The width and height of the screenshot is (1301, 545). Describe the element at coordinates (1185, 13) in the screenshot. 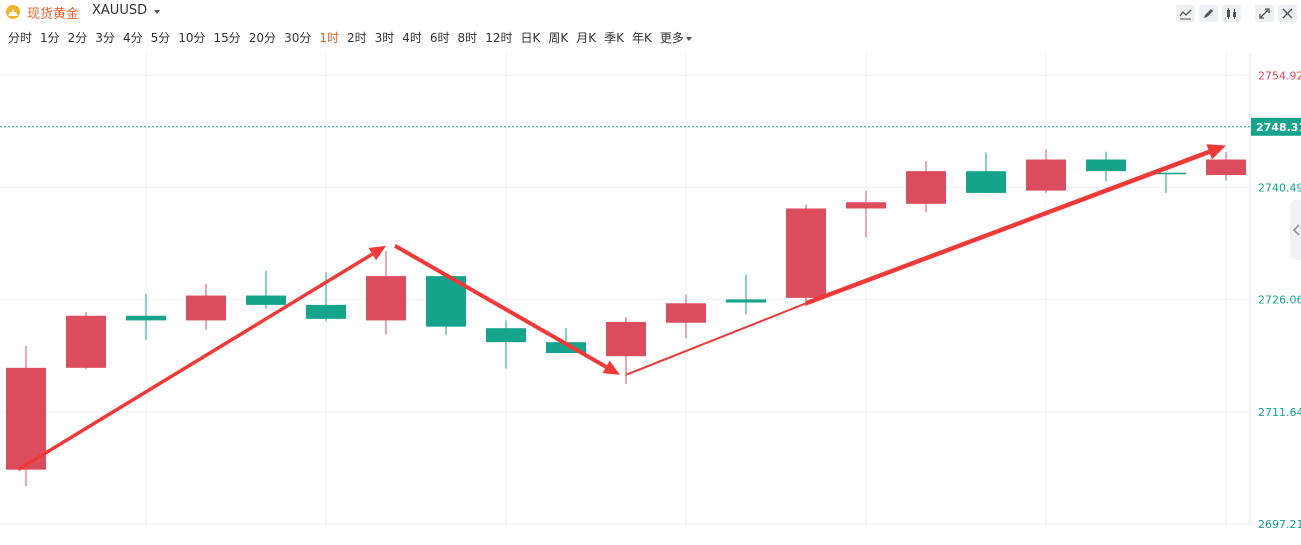

I see `line-tool-icon` at that location.